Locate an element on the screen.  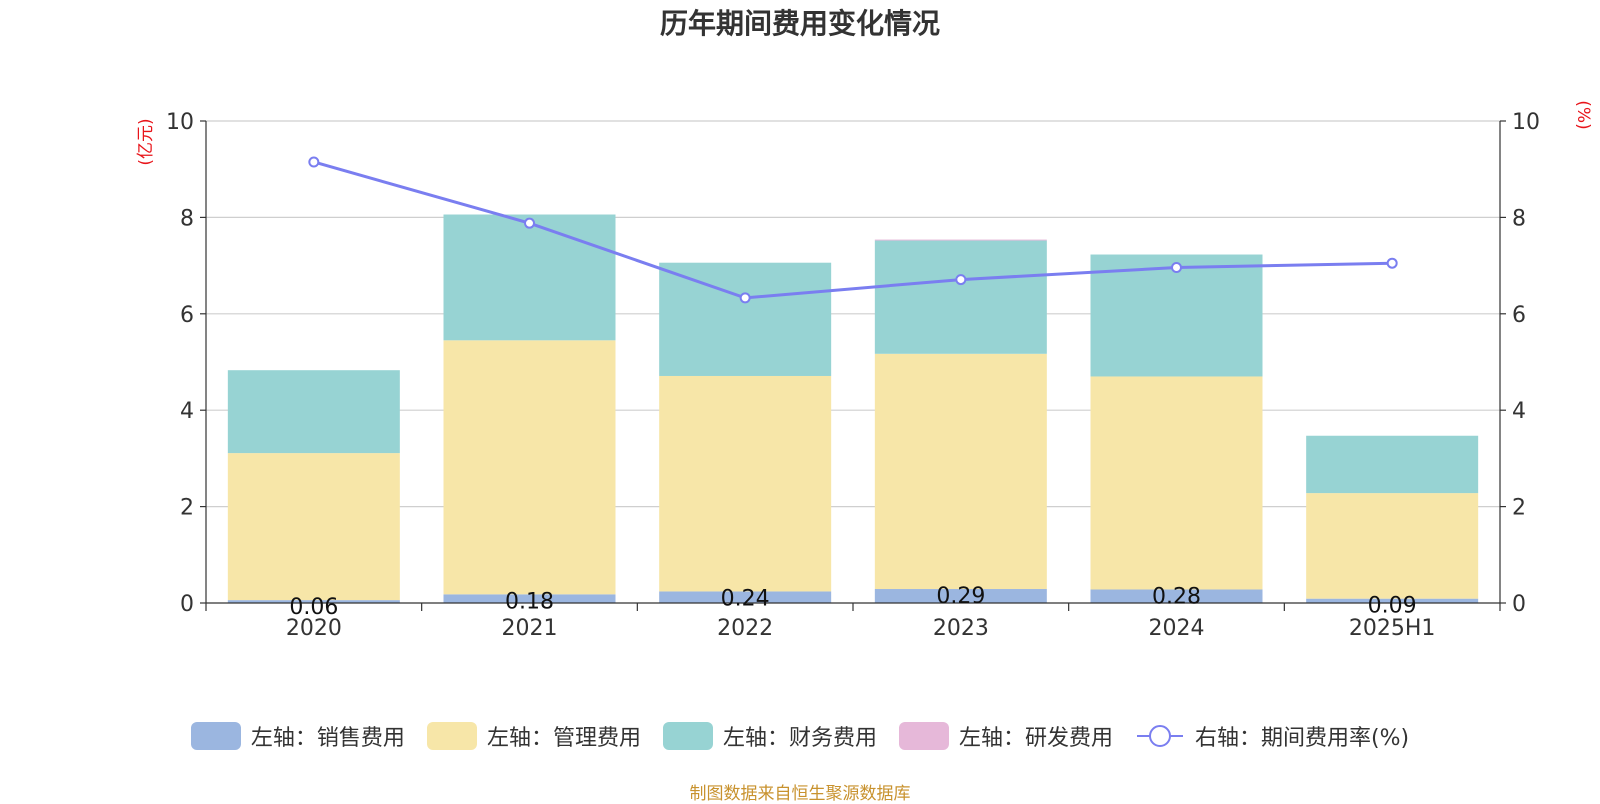
left-tick-label: 6 is located at coordinates (187, 315).